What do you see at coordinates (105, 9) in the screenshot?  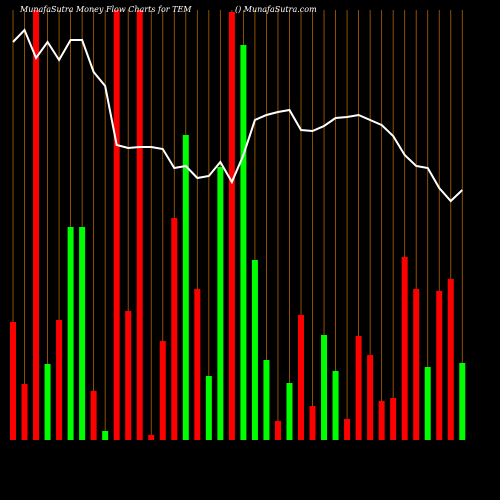 I see `chart-title: MunafaSutra Money Flow Charts for TEM` at bounding box center [105, 9].